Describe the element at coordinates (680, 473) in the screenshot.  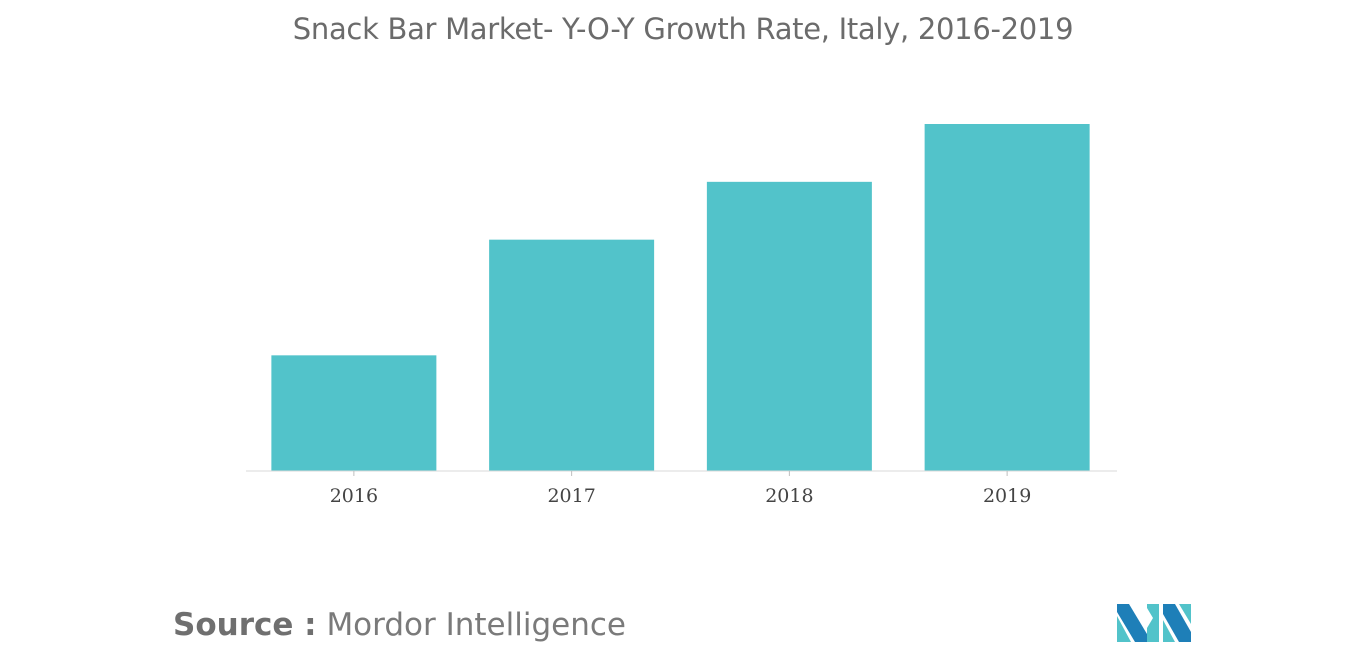
I see `x-ticks-group` at that location.